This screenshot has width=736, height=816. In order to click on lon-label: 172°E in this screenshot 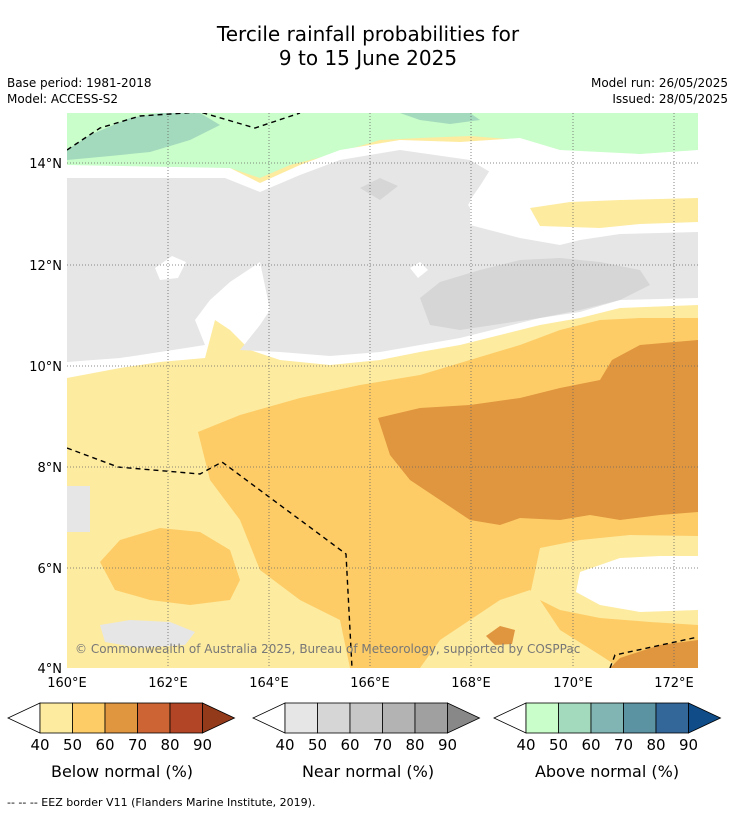, I will do `click(674, 683)`.